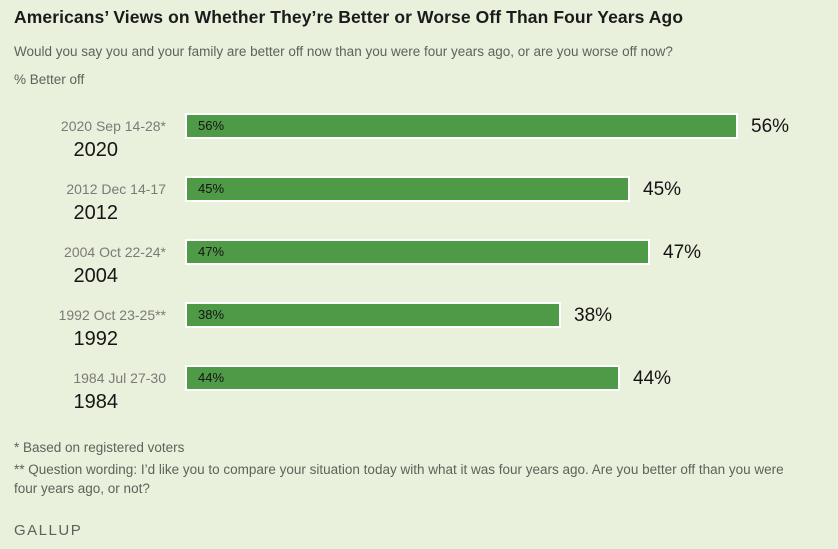 The width and height of the screenshot is (838, 549). What do you see at coordinates (112, 315) in the screenshot?
I see `category-label: 1992 Oct 23-25**` at bounding box center [112, 315].